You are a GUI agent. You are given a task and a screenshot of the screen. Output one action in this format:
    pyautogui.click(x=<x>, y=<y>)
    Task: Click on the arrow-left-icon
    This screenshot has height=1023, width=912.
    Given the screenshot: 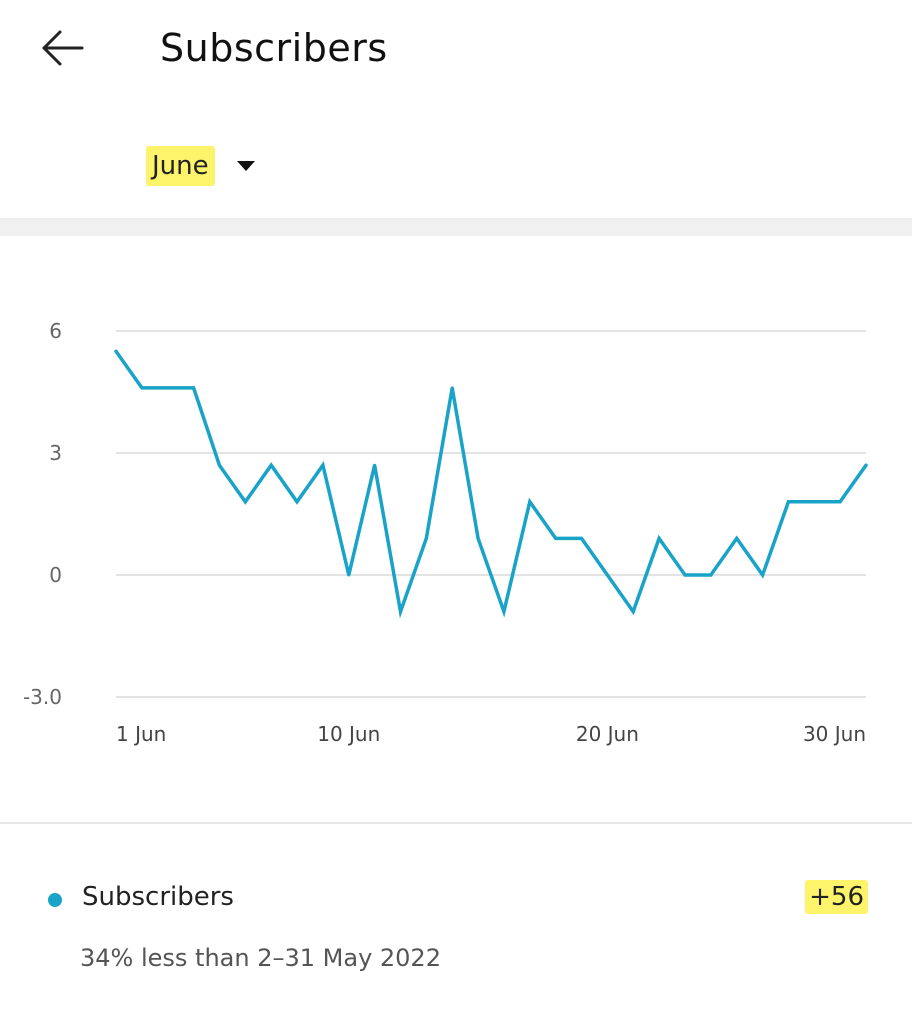 What is the action you would take?
    pyautogui.click(x=63, y=48)
    